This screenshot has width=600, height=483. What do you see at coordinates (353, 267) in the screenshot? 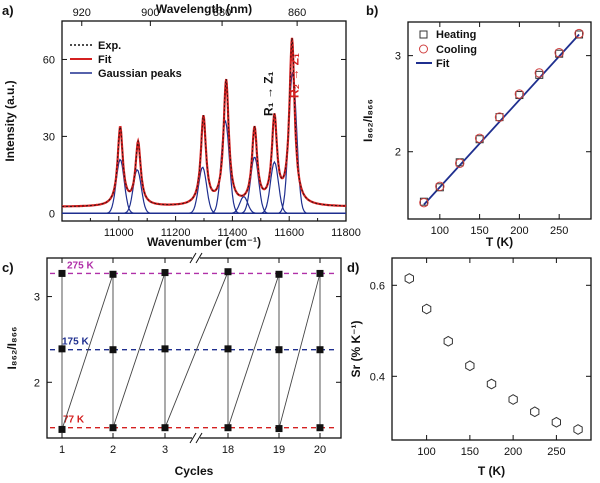
I see `panel-d-label: d)` at bounding box center [353, 267].